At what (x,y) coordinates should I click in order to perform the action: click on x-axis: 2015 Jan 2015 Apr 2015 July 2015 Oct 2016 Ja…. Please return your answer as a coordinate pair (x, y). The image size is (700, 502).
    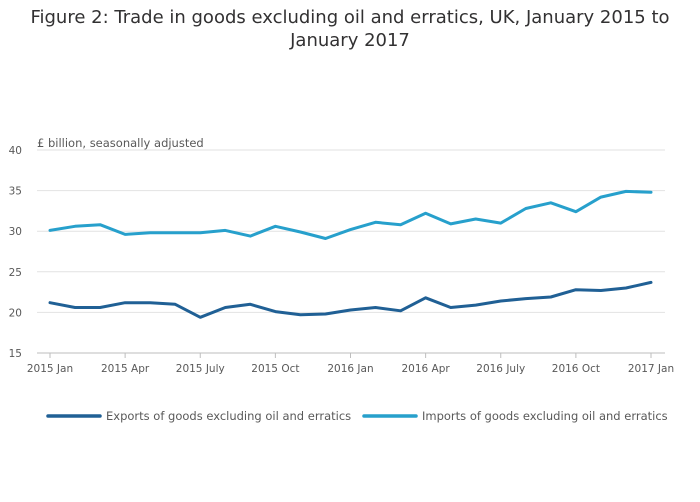
    Looking at the image, I should click on (350, 363).